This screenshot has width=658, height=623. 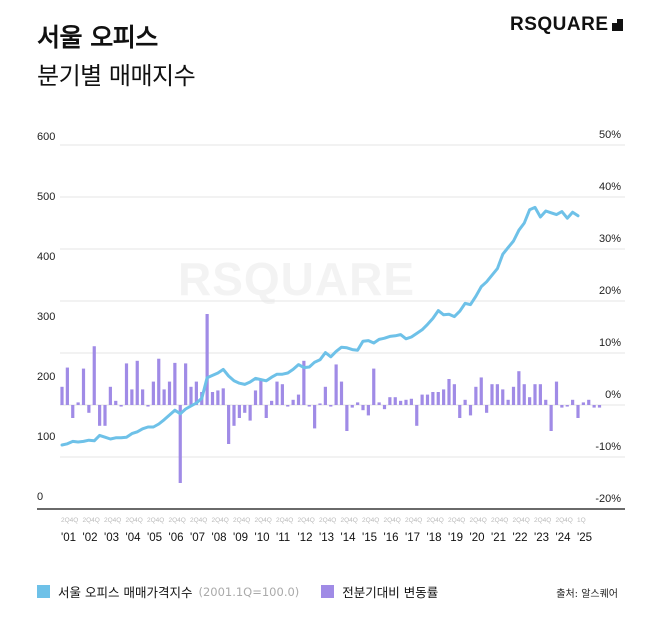 I want to click on legend-swatch-bar-icon, so click(x=328, y=591).